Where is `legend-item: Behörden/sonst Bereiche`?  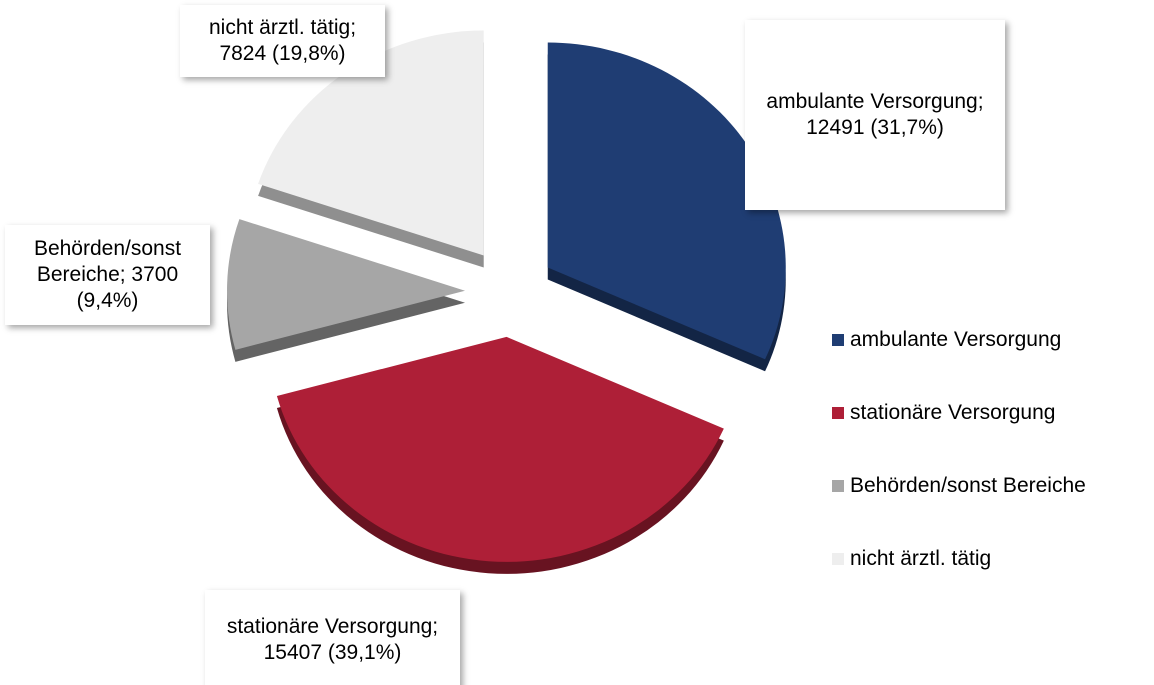 legend-item: Behörden/sonst Bereiche is located at coordinates (959, 486).